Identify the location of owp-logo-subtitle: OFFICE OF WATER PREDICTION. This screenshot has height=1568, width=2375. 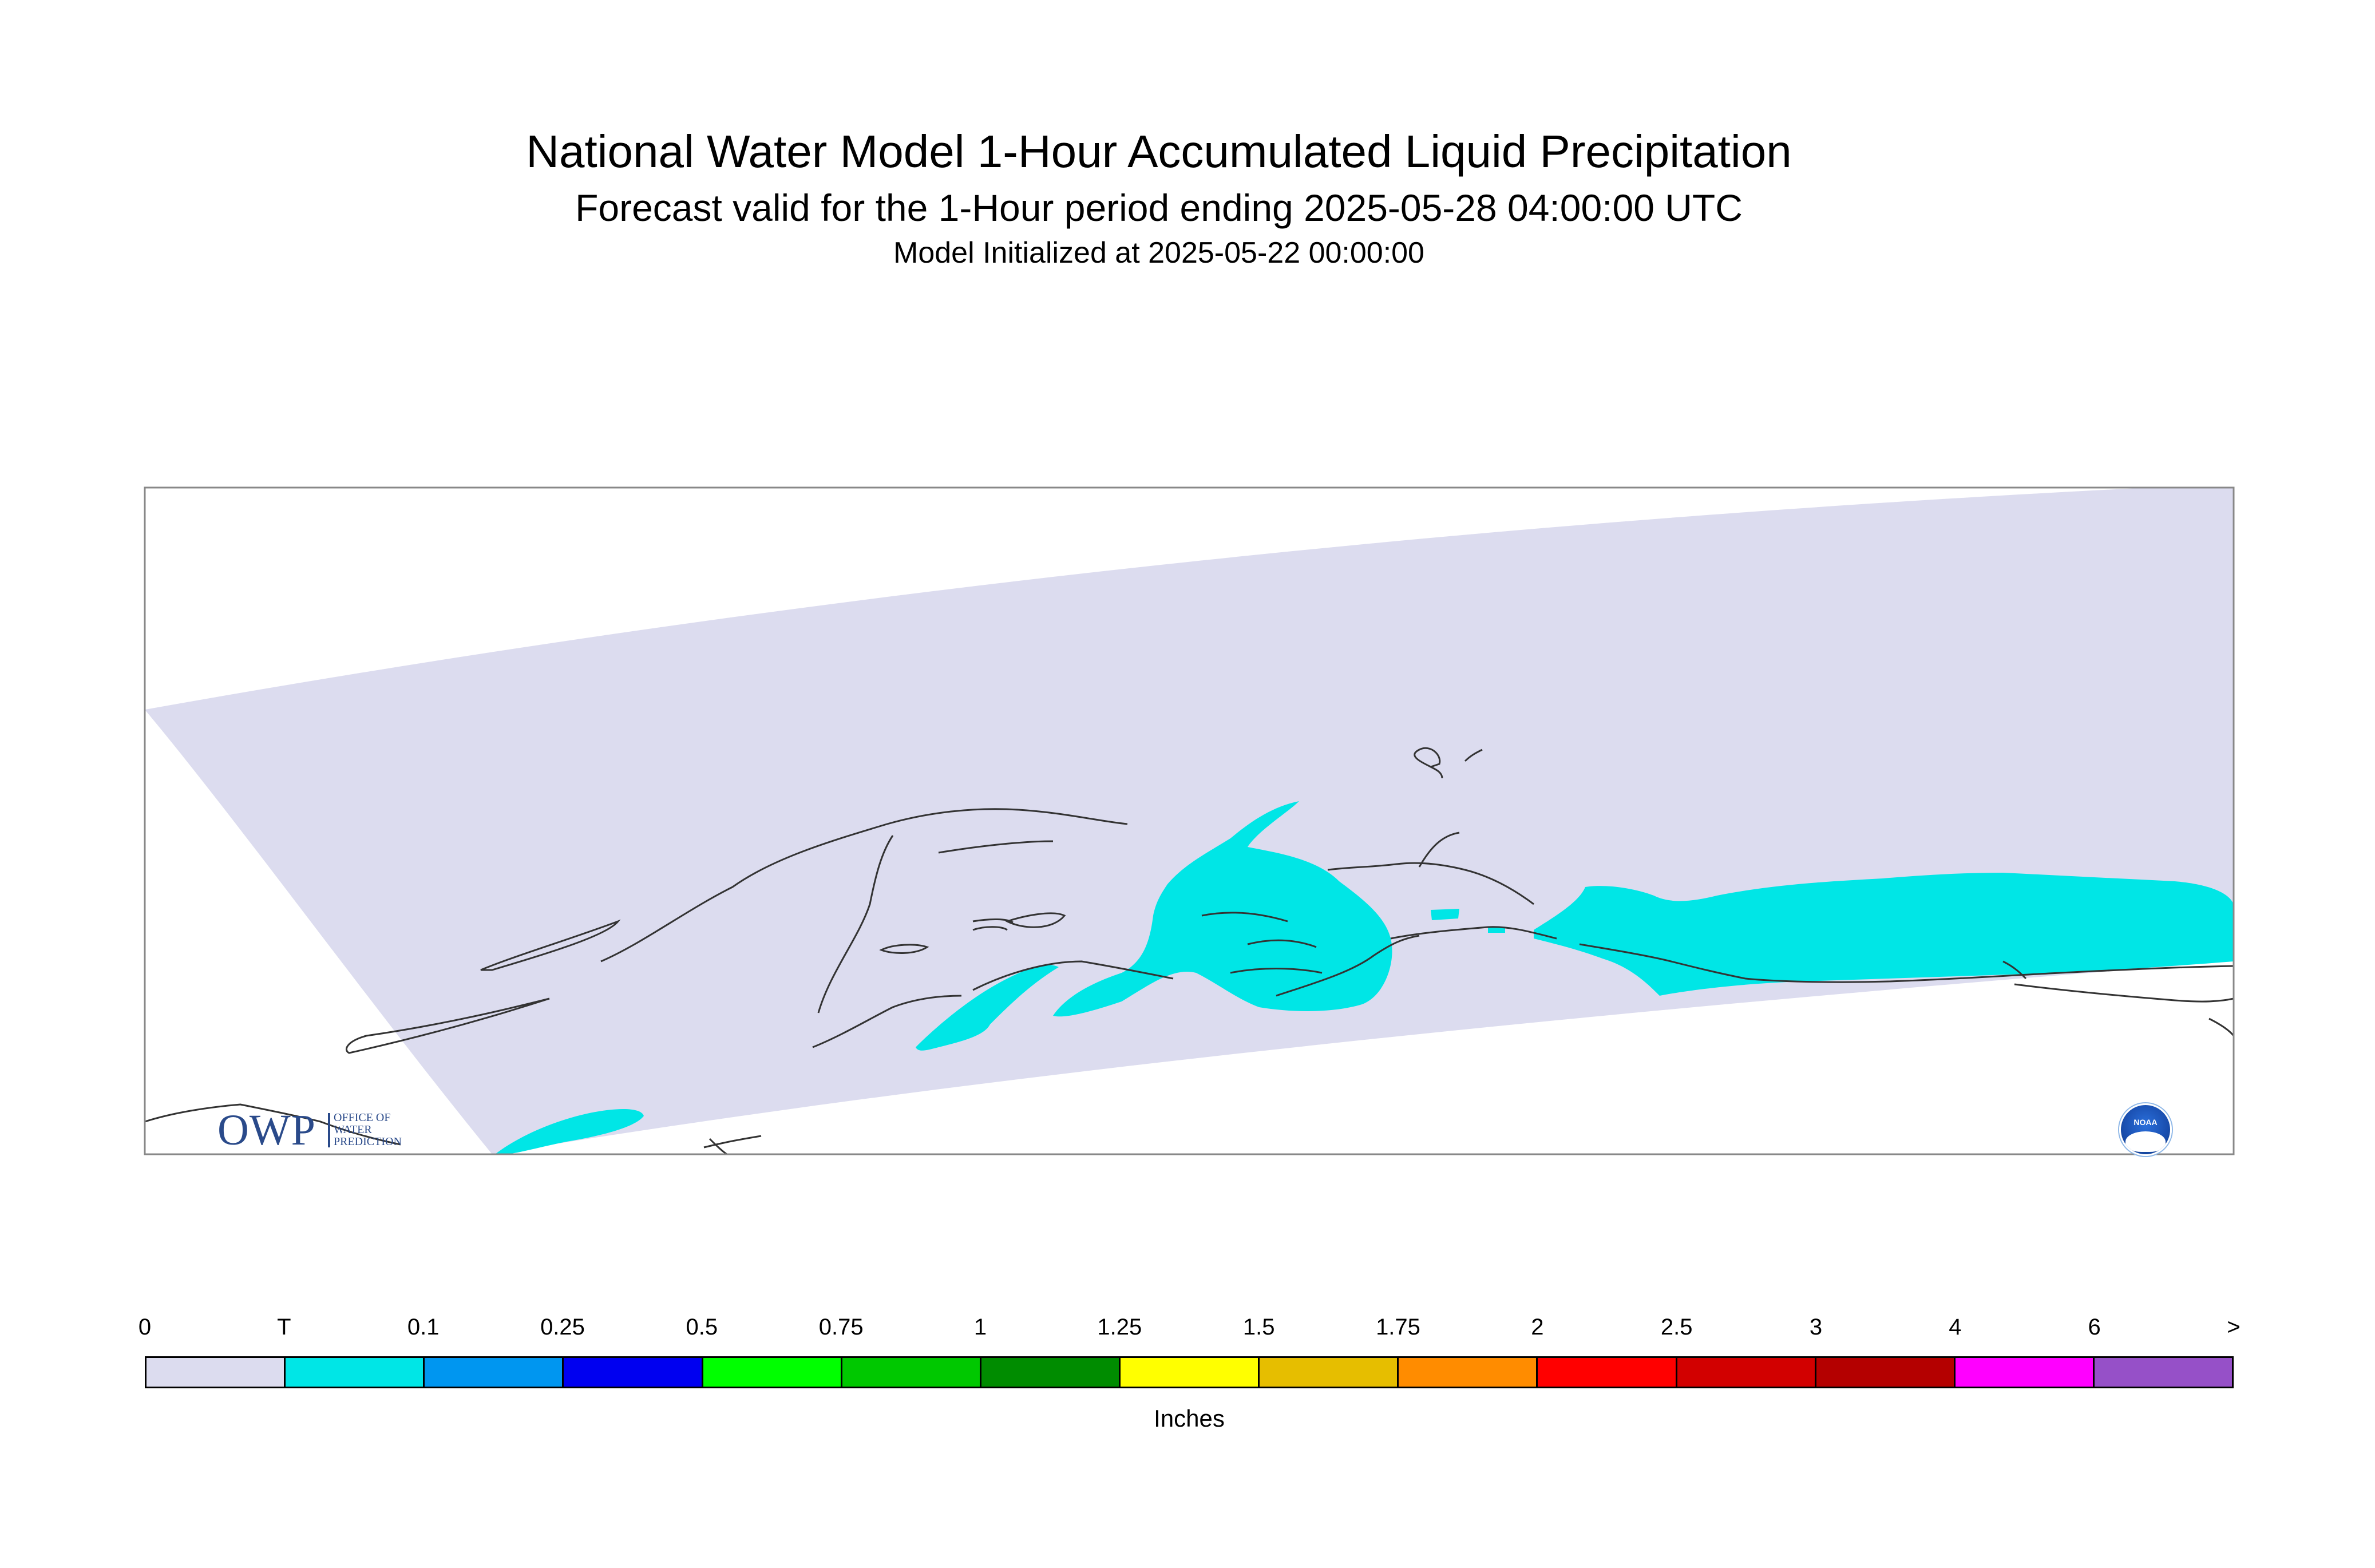
(368, 1130).